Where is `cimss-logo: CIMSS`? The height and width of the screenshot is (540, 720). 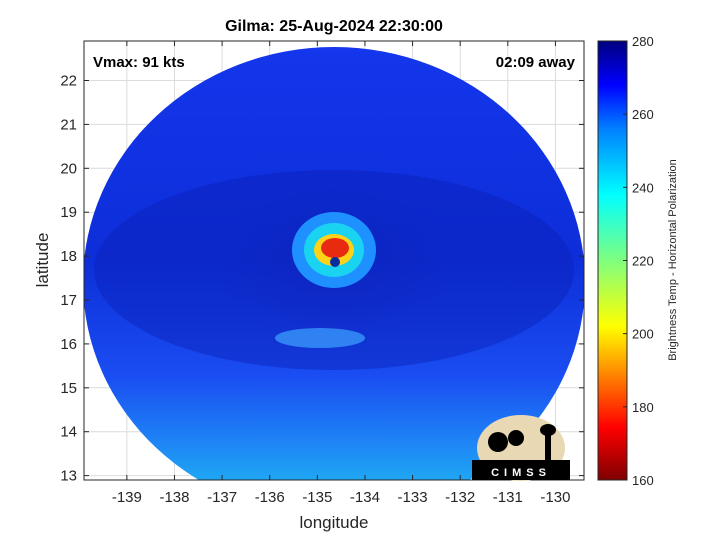 cimss-logo: CIMSS is located at coordinates (521, 448).